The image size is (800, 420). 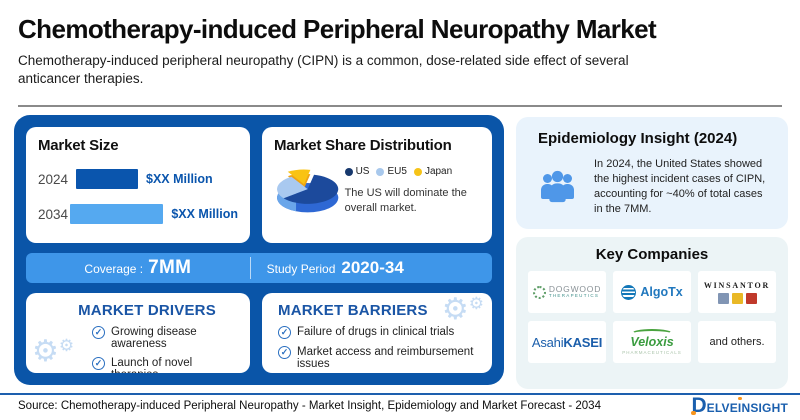 What do you see at coordinates (405, 200) in the screenshot?
I see `market-share-note: The US will dominate the overall market.` at bounding box center [405, 200].